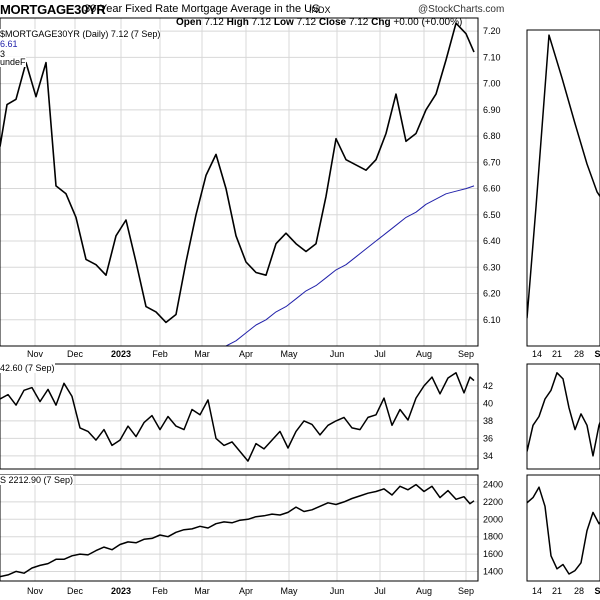 Image resolution: width=600 pixels, height=600 pixels. Describe the element at coordinates (492, 294) in the screenshot. I see `main-ytick-label: 6.20` at that location.